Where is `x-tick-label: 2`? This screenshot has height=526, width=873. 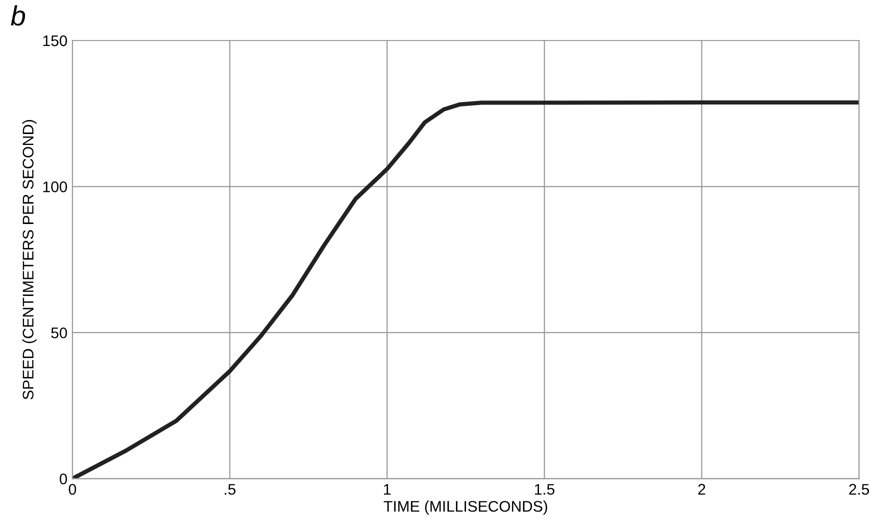
x-tick-label: 2 is located at coordinates (702, 489).